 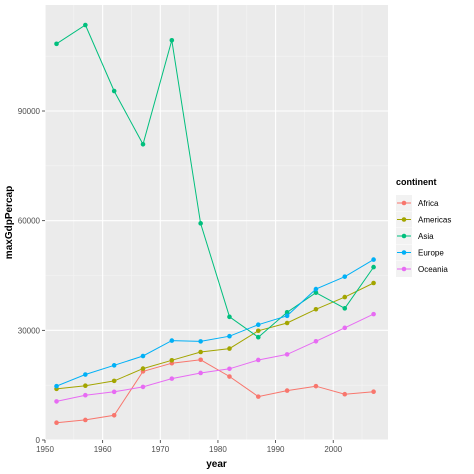 I want to click on legend-key-point-americas, so click(x=404, y=219).